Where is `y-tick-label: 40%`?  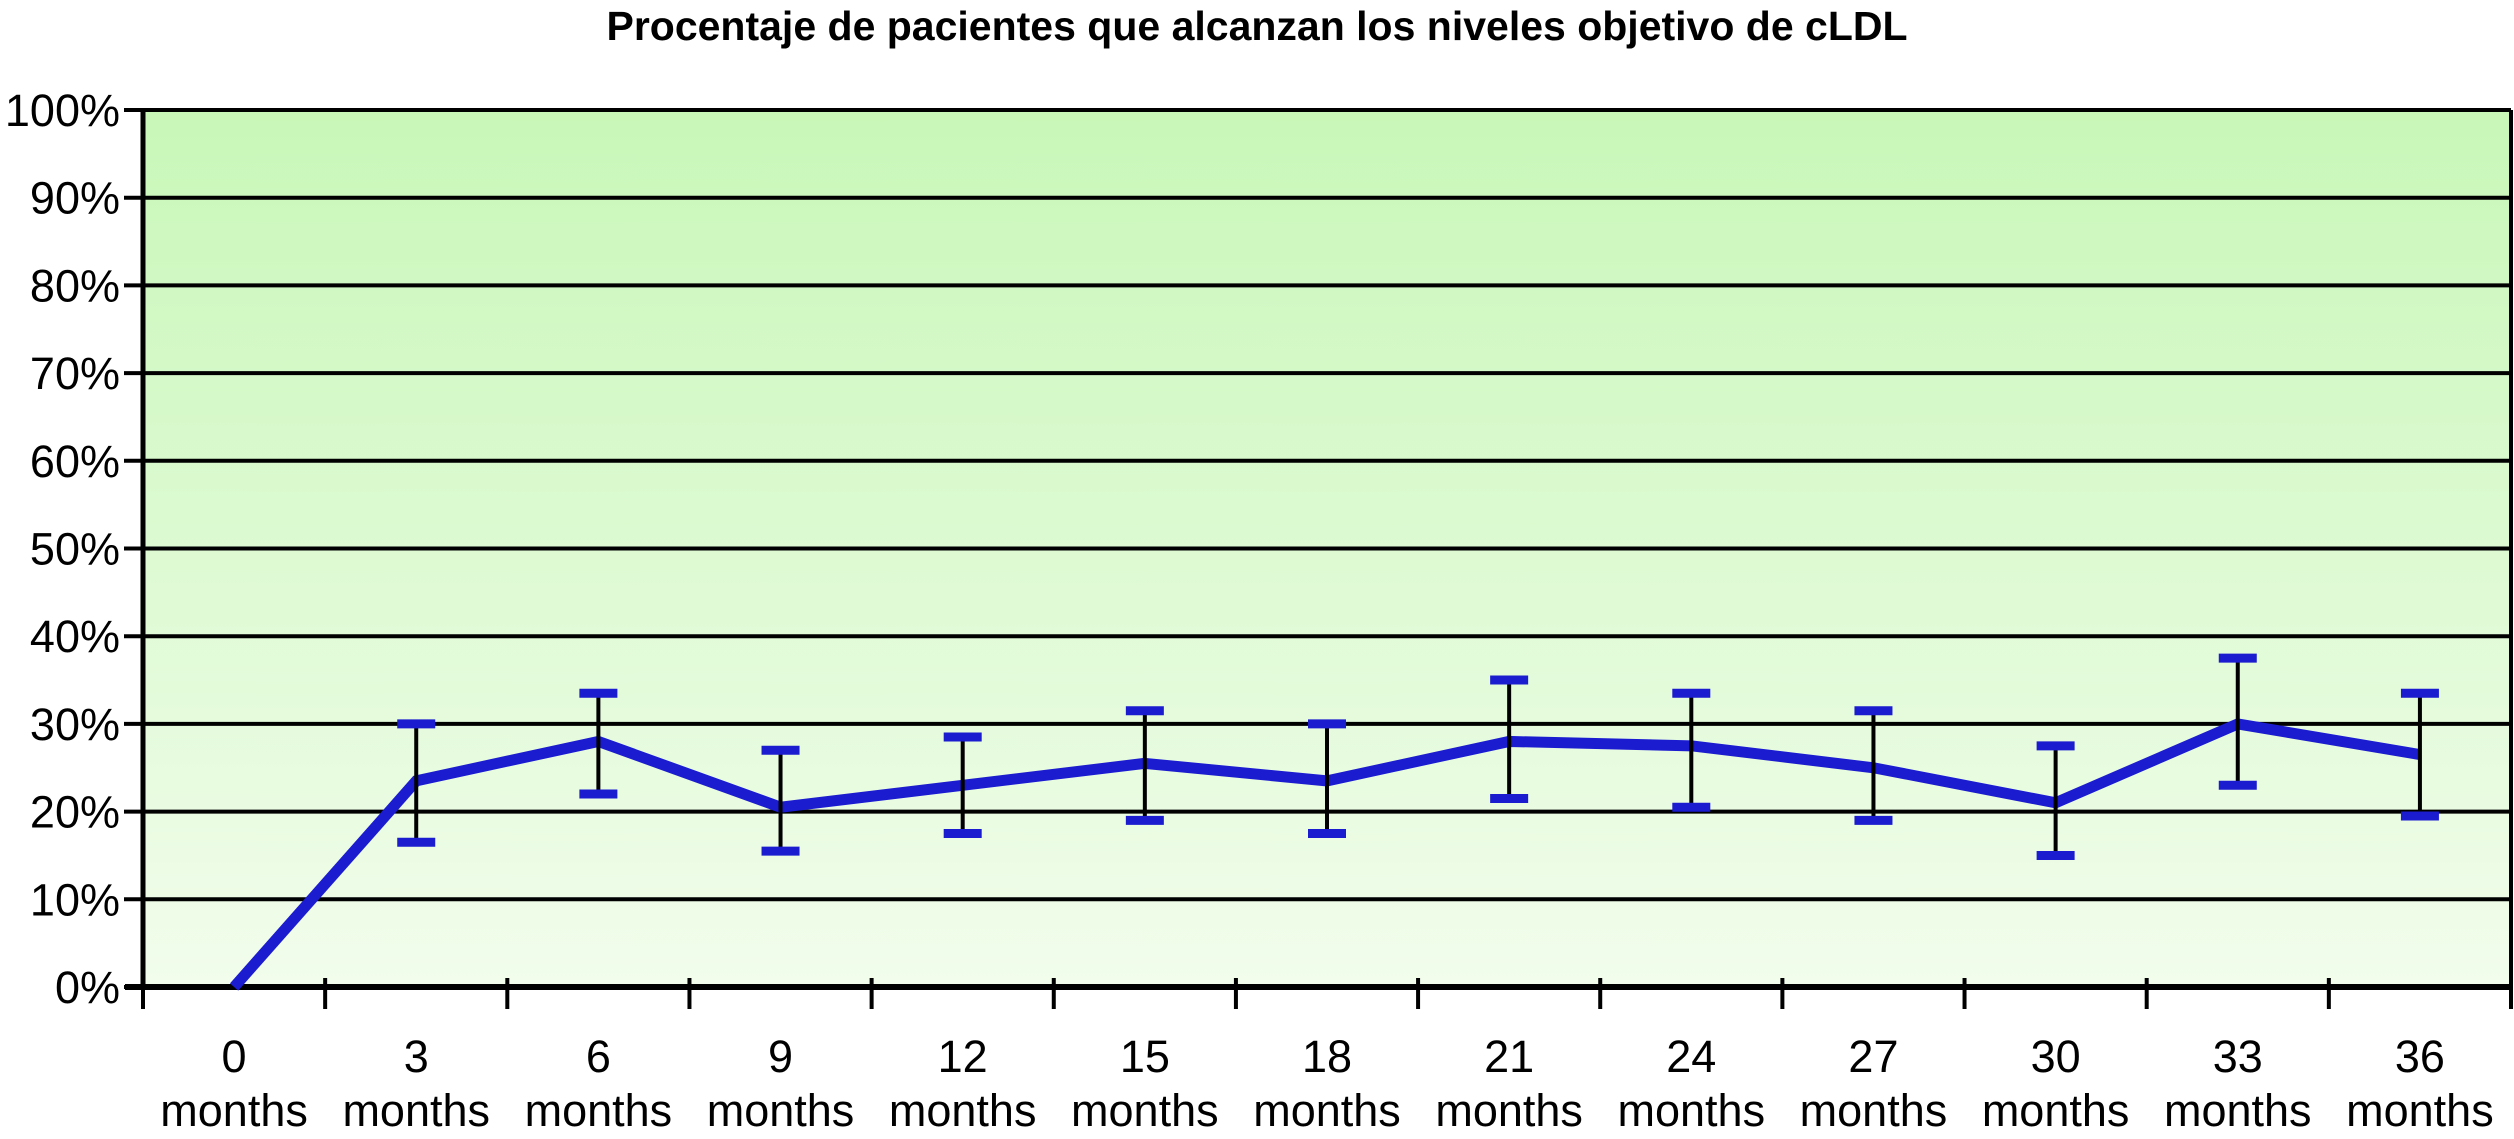
y-tick-label: 40% is located at coordinates (75, 636).